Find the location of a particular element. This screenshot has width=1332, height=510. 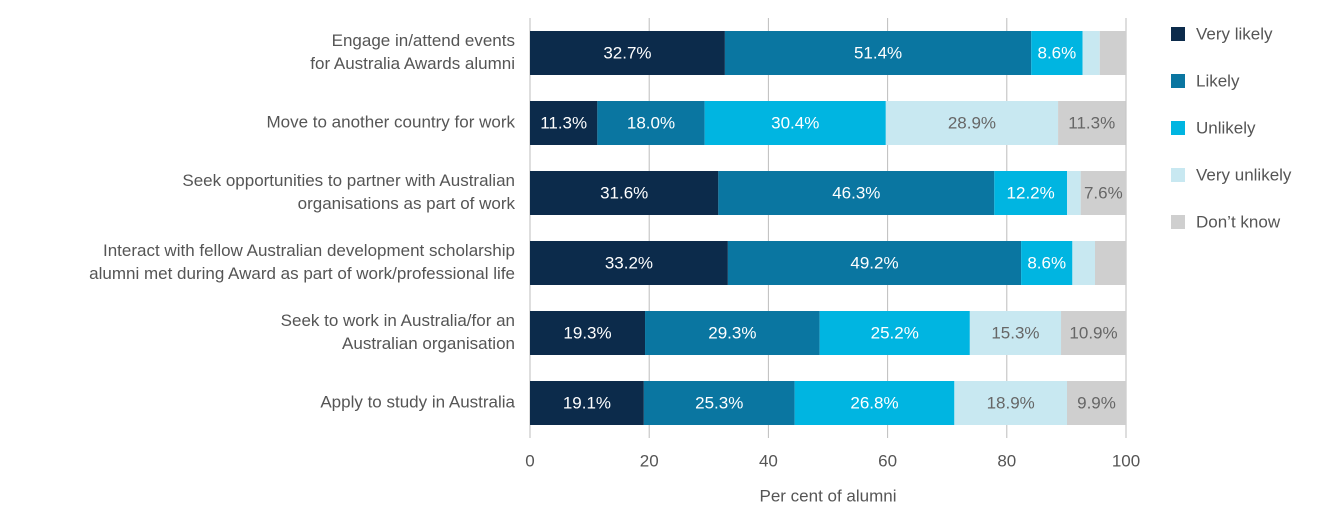

data-label: 31.6% is located at coordinates (624, 192).